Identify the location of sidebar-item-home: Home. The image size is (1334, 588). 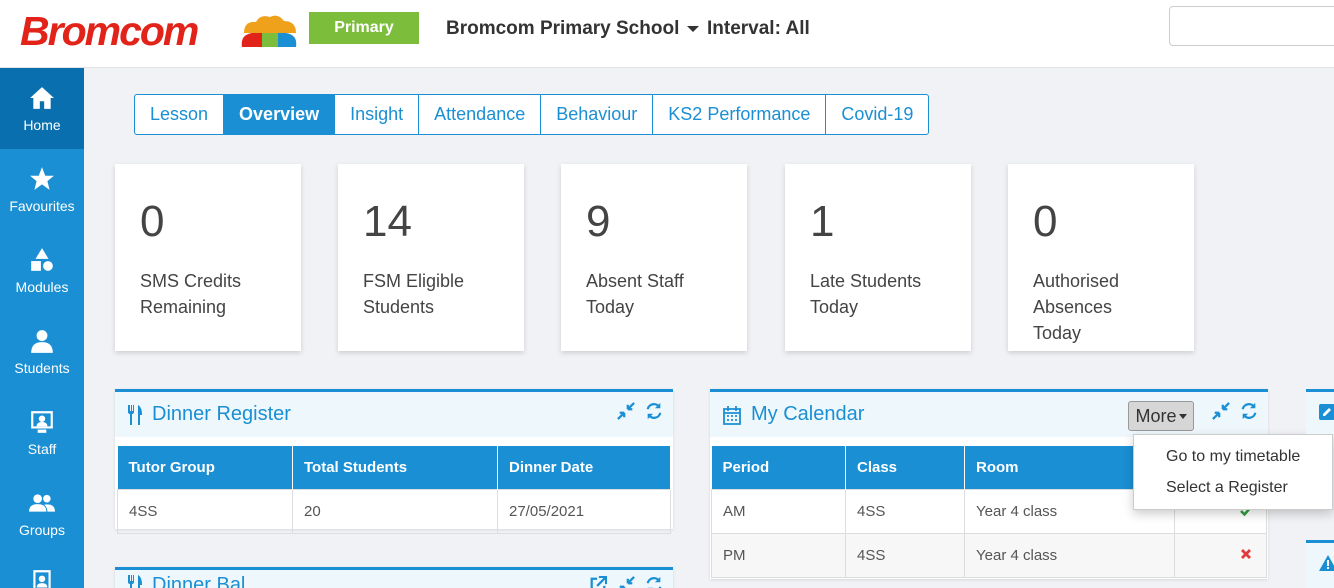
(42, 108).